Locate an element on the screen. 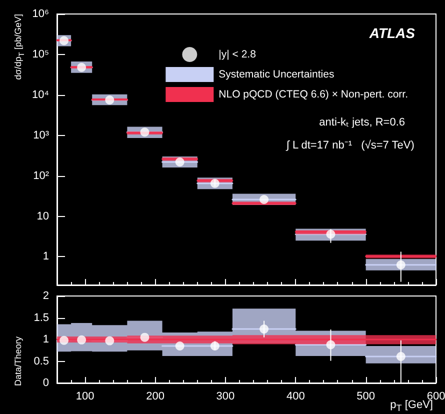 The image size is (445, 414). y-tick-label: 1.5 is located at coordinates (41, 318).